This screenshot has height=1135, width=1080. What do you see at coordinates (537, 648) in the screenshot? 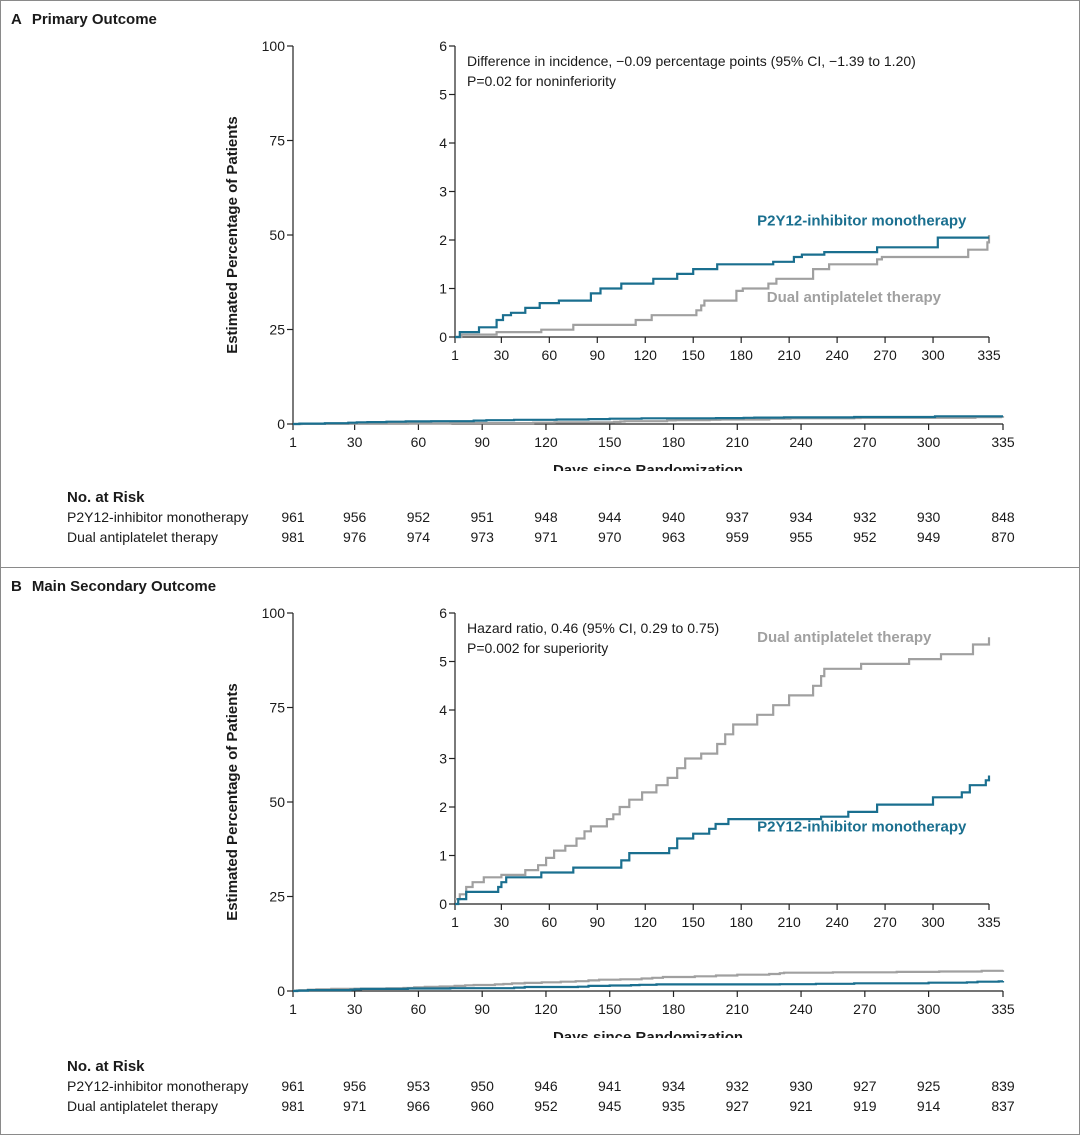
I see `inset-annotation-line: P=0.002 for superiority` at bounding box center [537, 648].